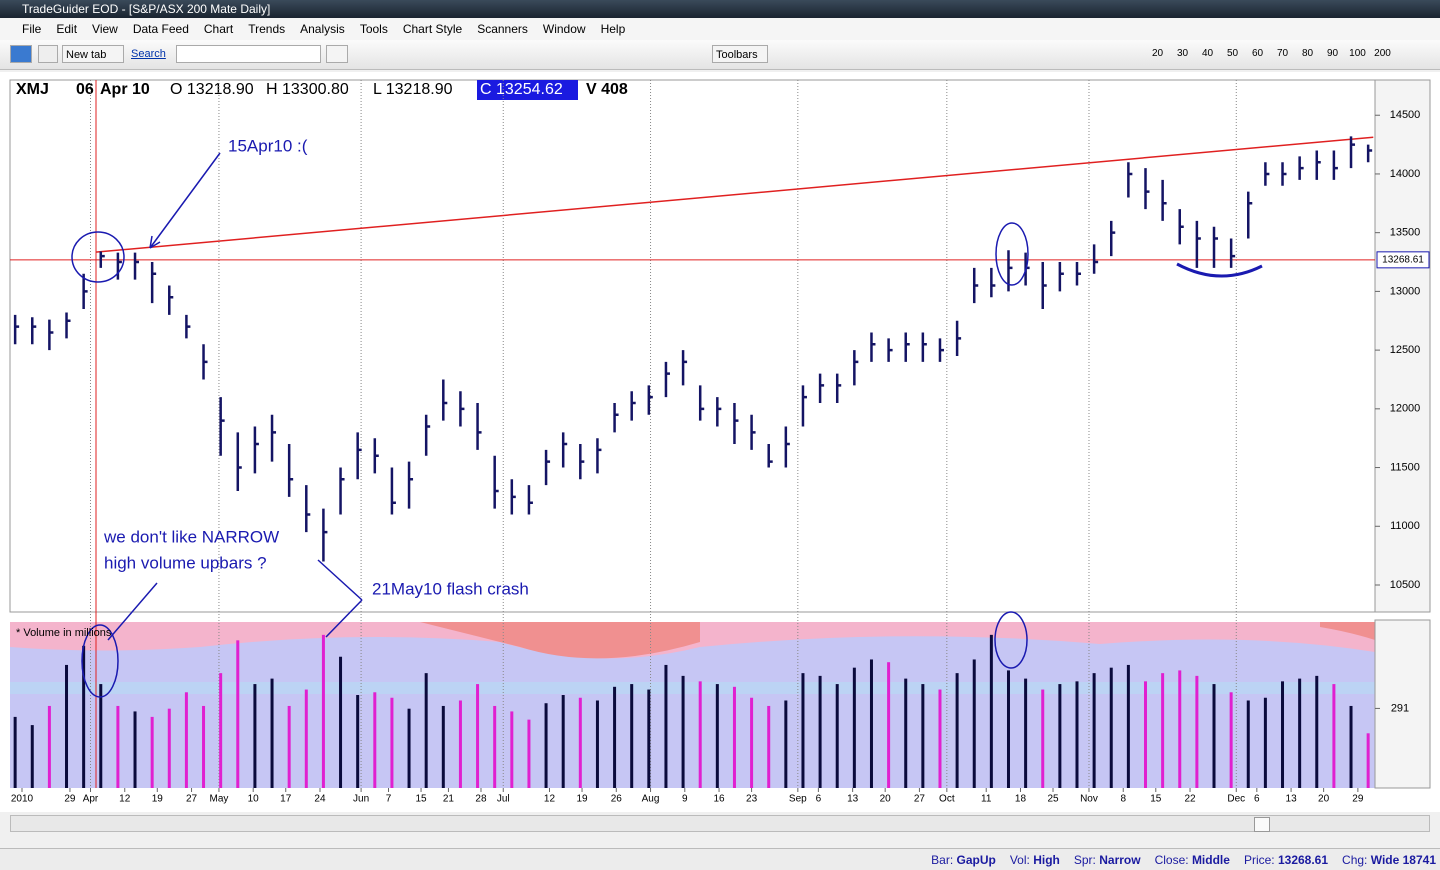 This screenshot has height=870, width=1440. Describe the element at coordinates (1405, 291) in the screenshot. I see `y-tick-label: 13000` at that location.